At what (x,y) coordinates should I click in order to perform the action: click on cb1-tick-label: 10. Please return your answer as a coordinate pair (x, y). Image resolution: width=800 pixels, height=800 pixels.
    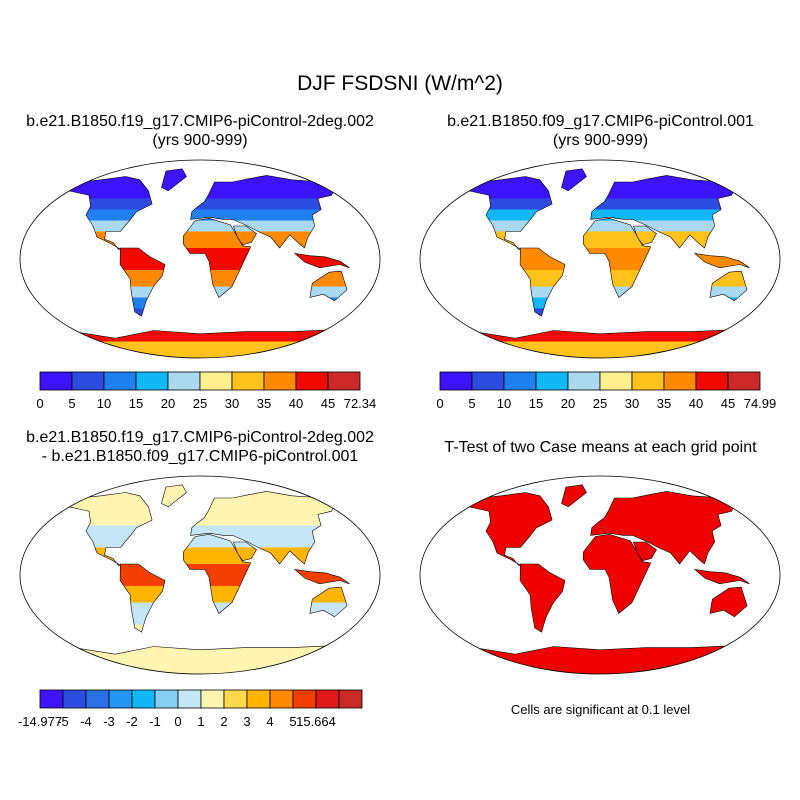
    Looking at the image, I should click on (104, 403).